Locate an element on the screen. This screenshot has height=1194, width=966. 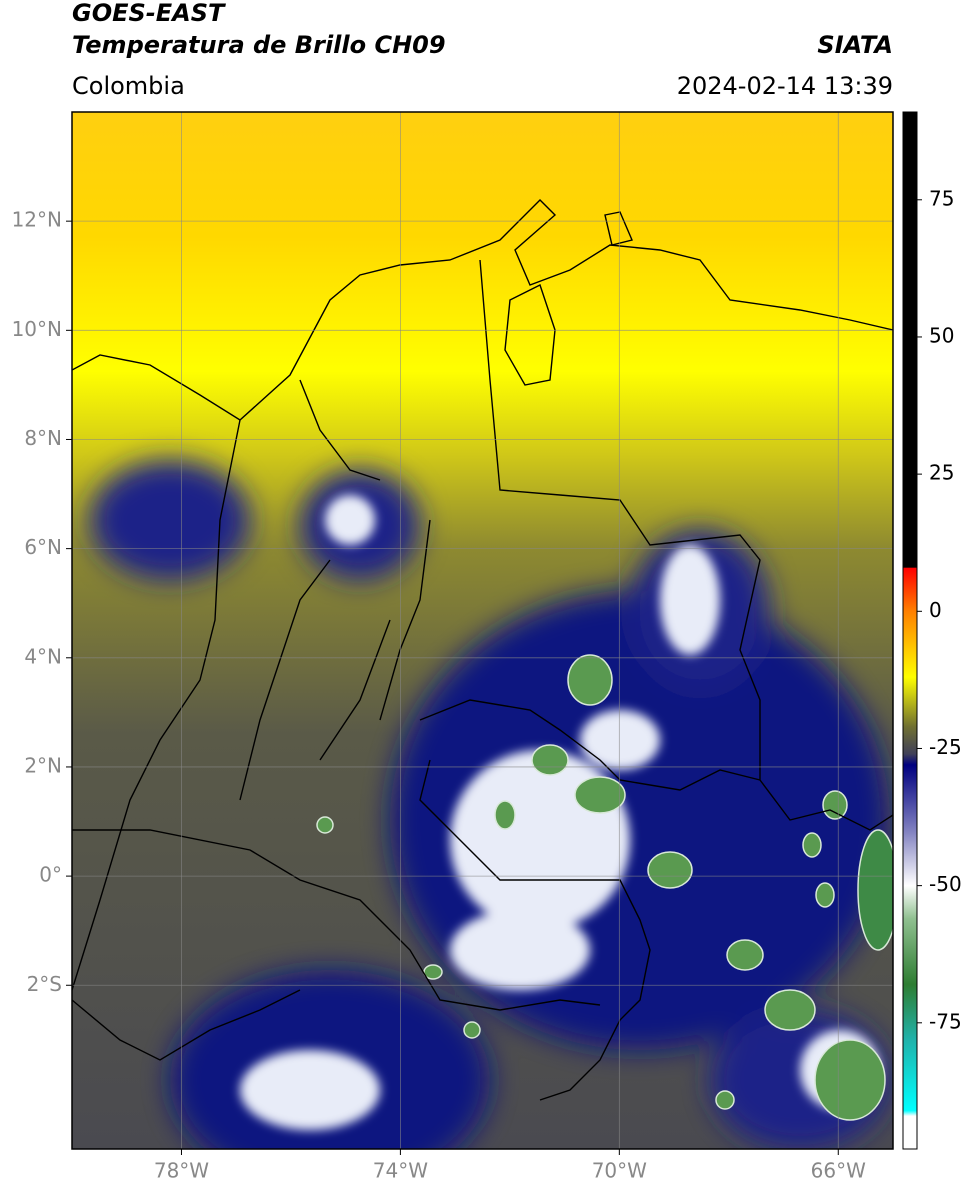
colorbar-tick-label: 75 is located at coordinates (941, 198).